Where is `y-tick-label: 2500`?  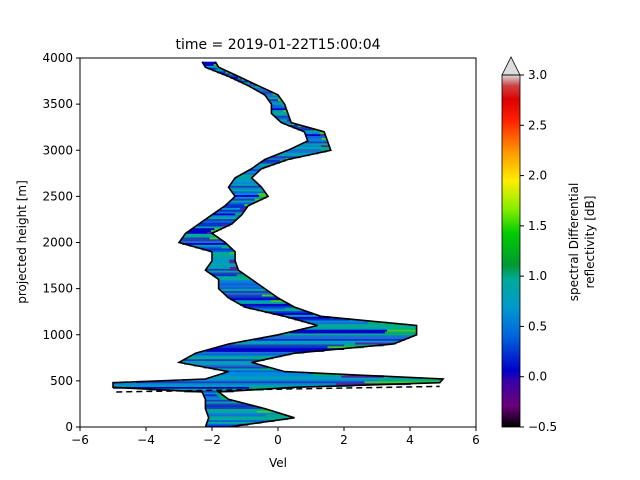 y-tick-label: 2500 is located at coordinates (57, 196).